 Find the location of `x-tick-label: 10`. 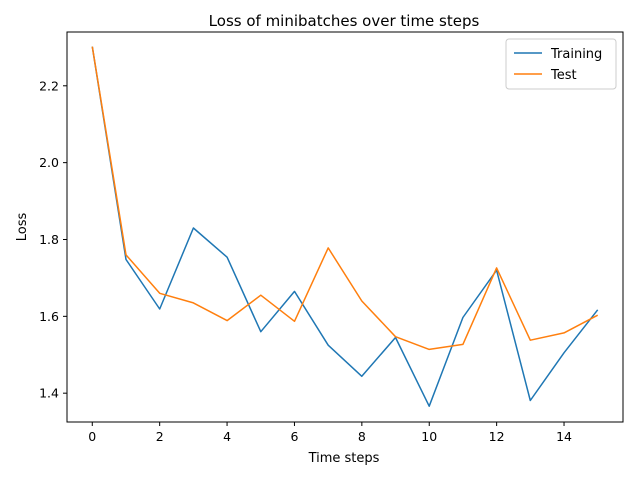

x-tick-label: 10 is located at coordinates (429, 436).